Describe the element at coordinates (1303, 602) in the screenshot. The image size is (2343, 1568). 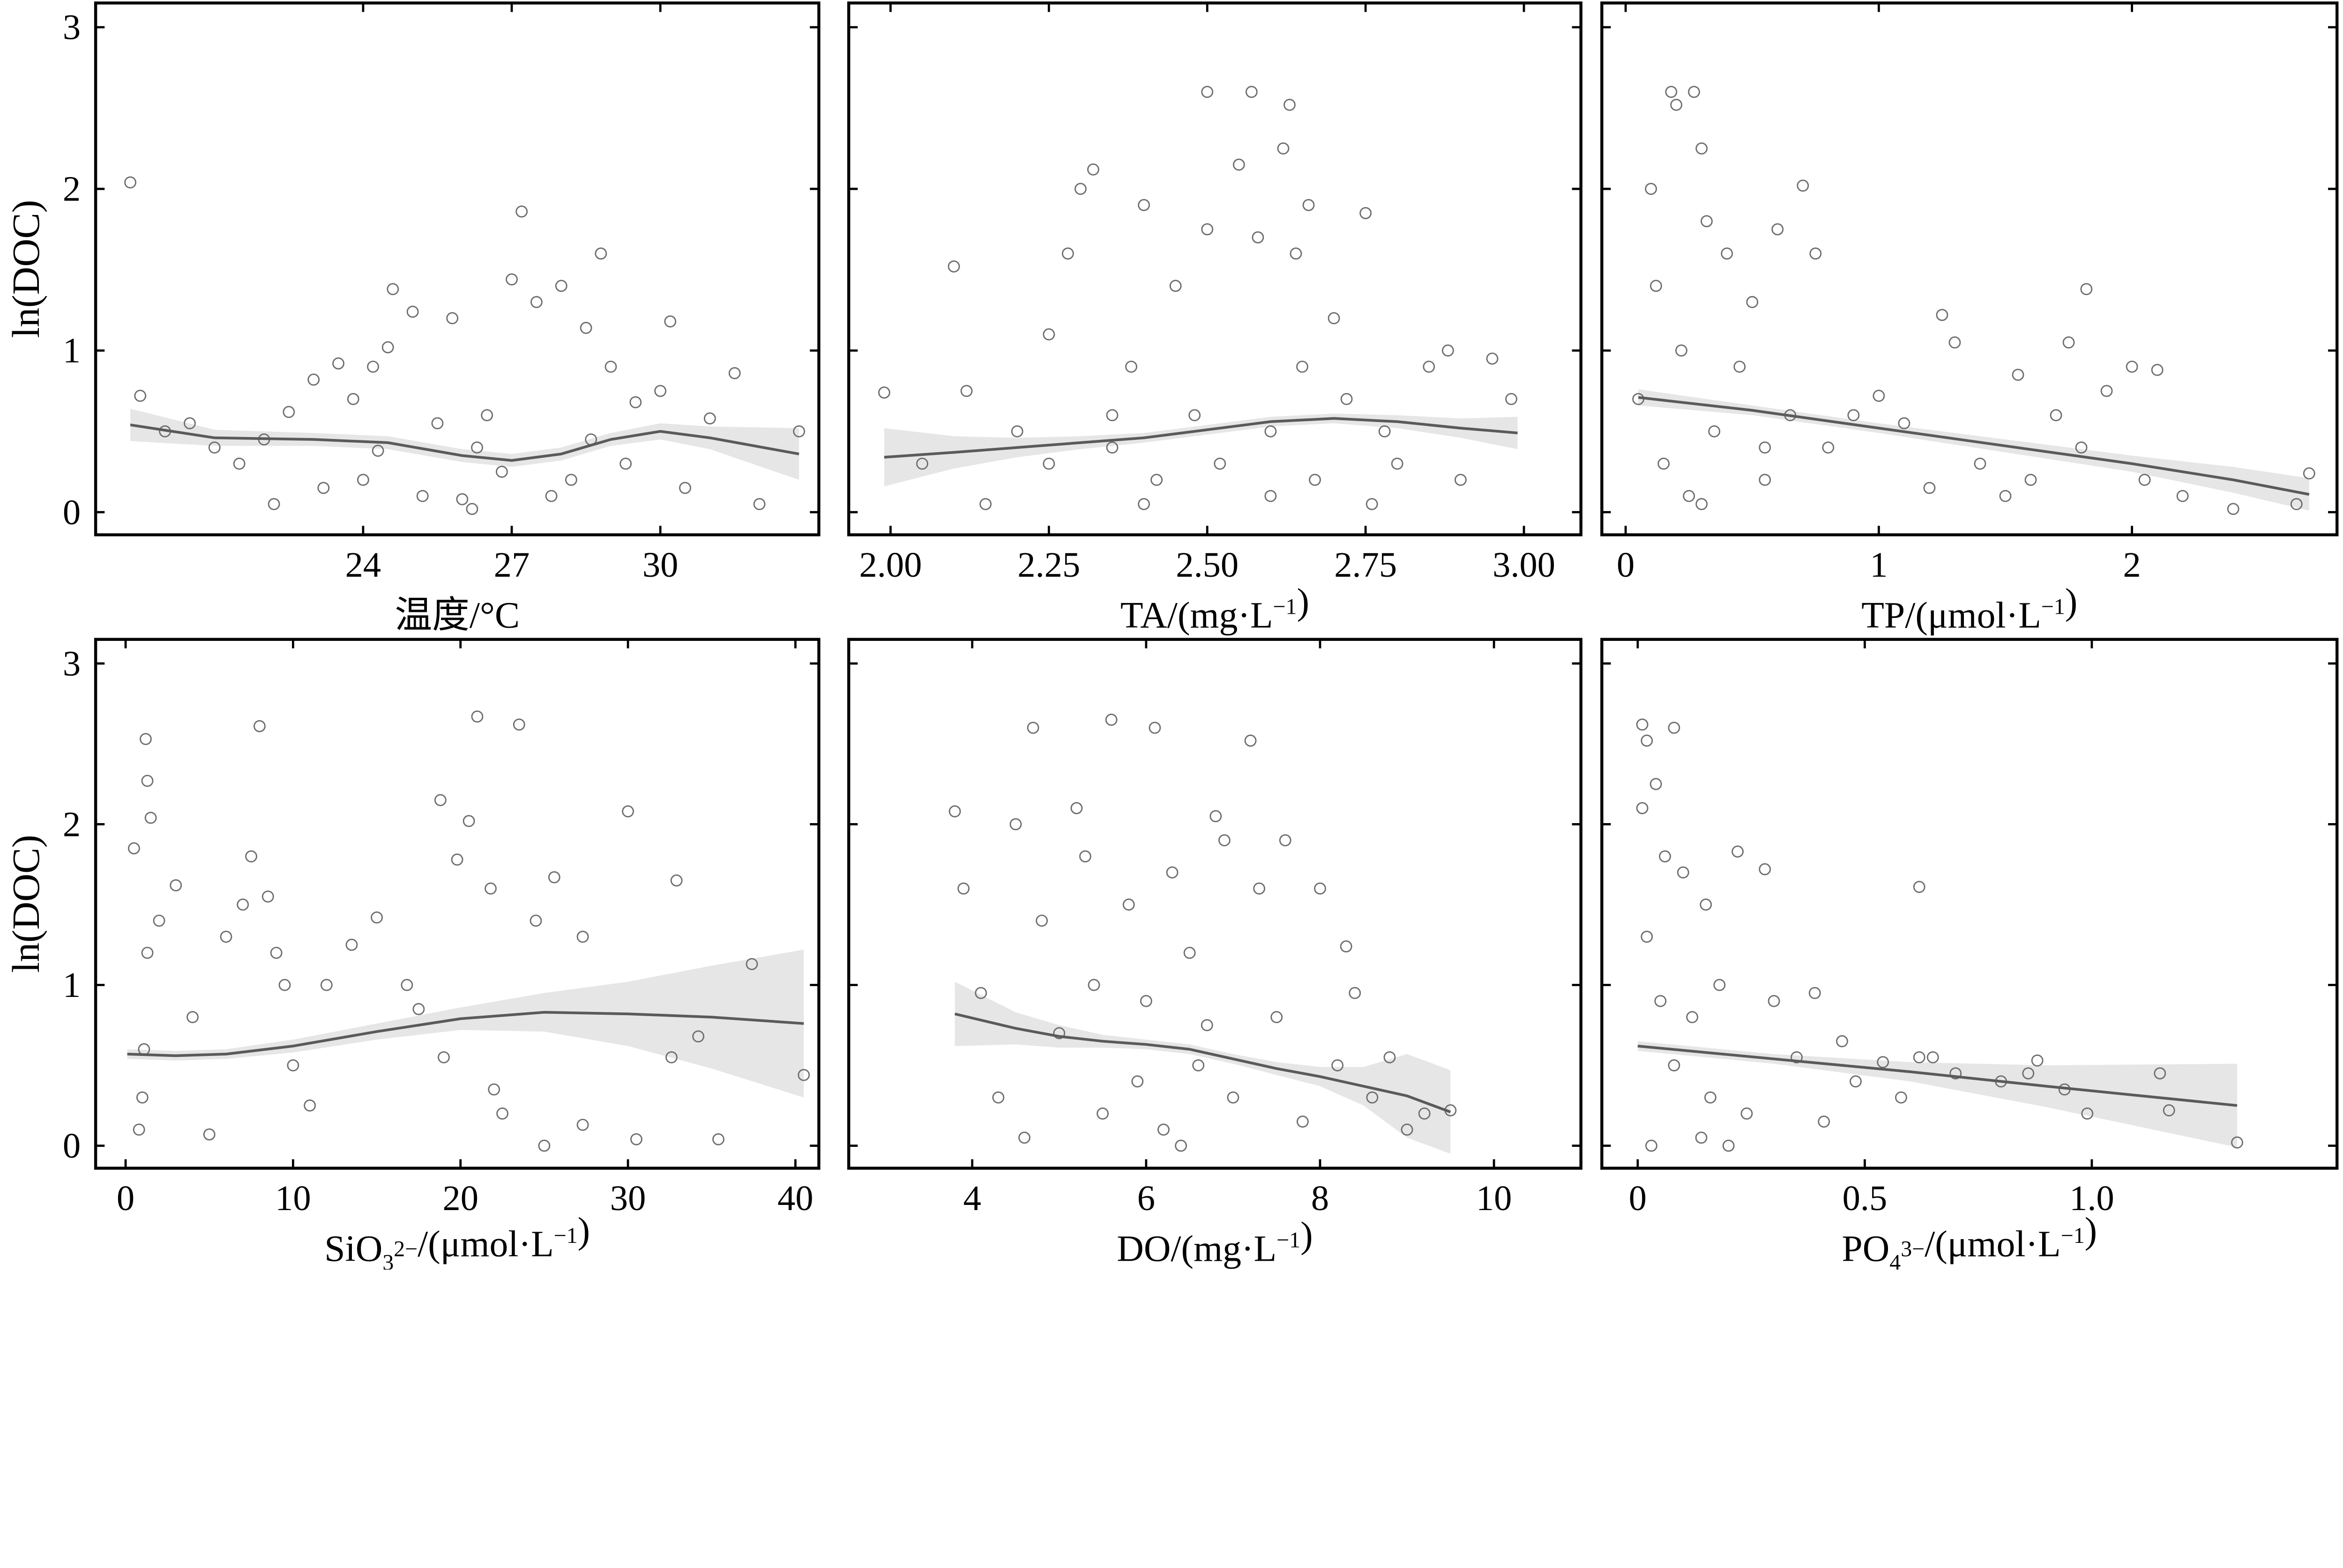
I see `x-axis-label-part: )` at that location.